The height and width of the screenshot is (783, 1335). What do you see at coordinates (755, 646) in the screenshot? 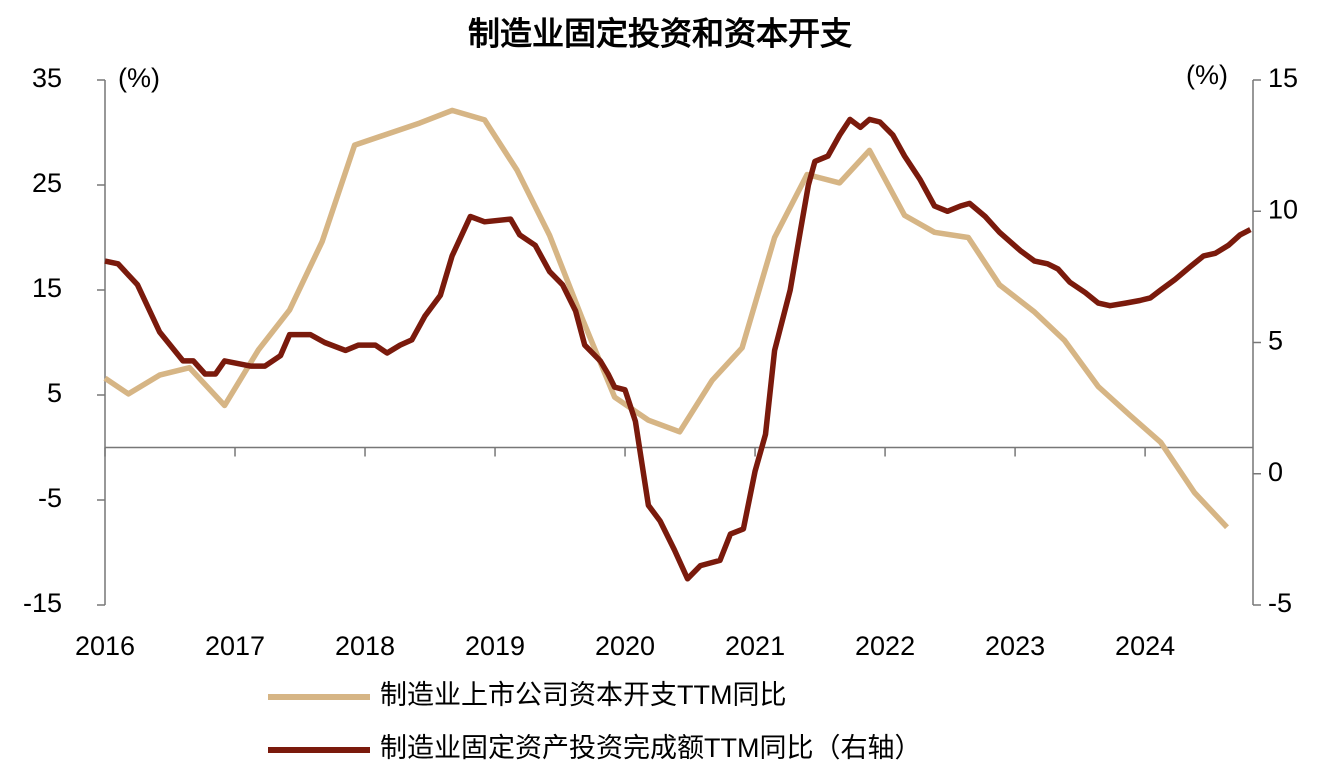
I see `x-tick-label: 2021` at bounding box center [755, 646].